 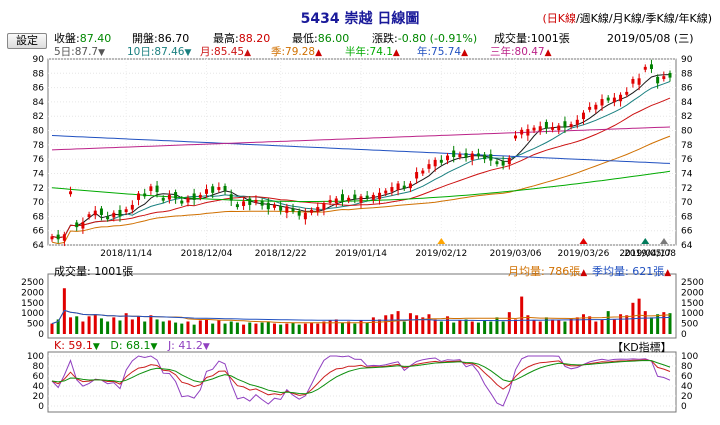 I want to click on price-tick-right: 66, so click(x=687, y=232).